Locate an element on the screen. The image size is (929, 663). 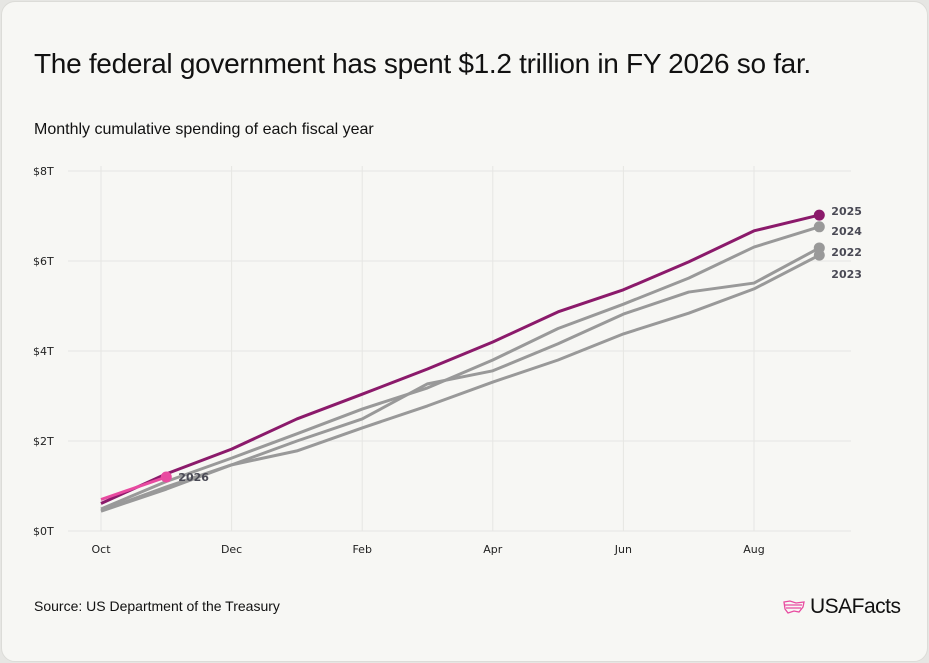
series-end-marker-2024 is located at coordinates (819, 227).